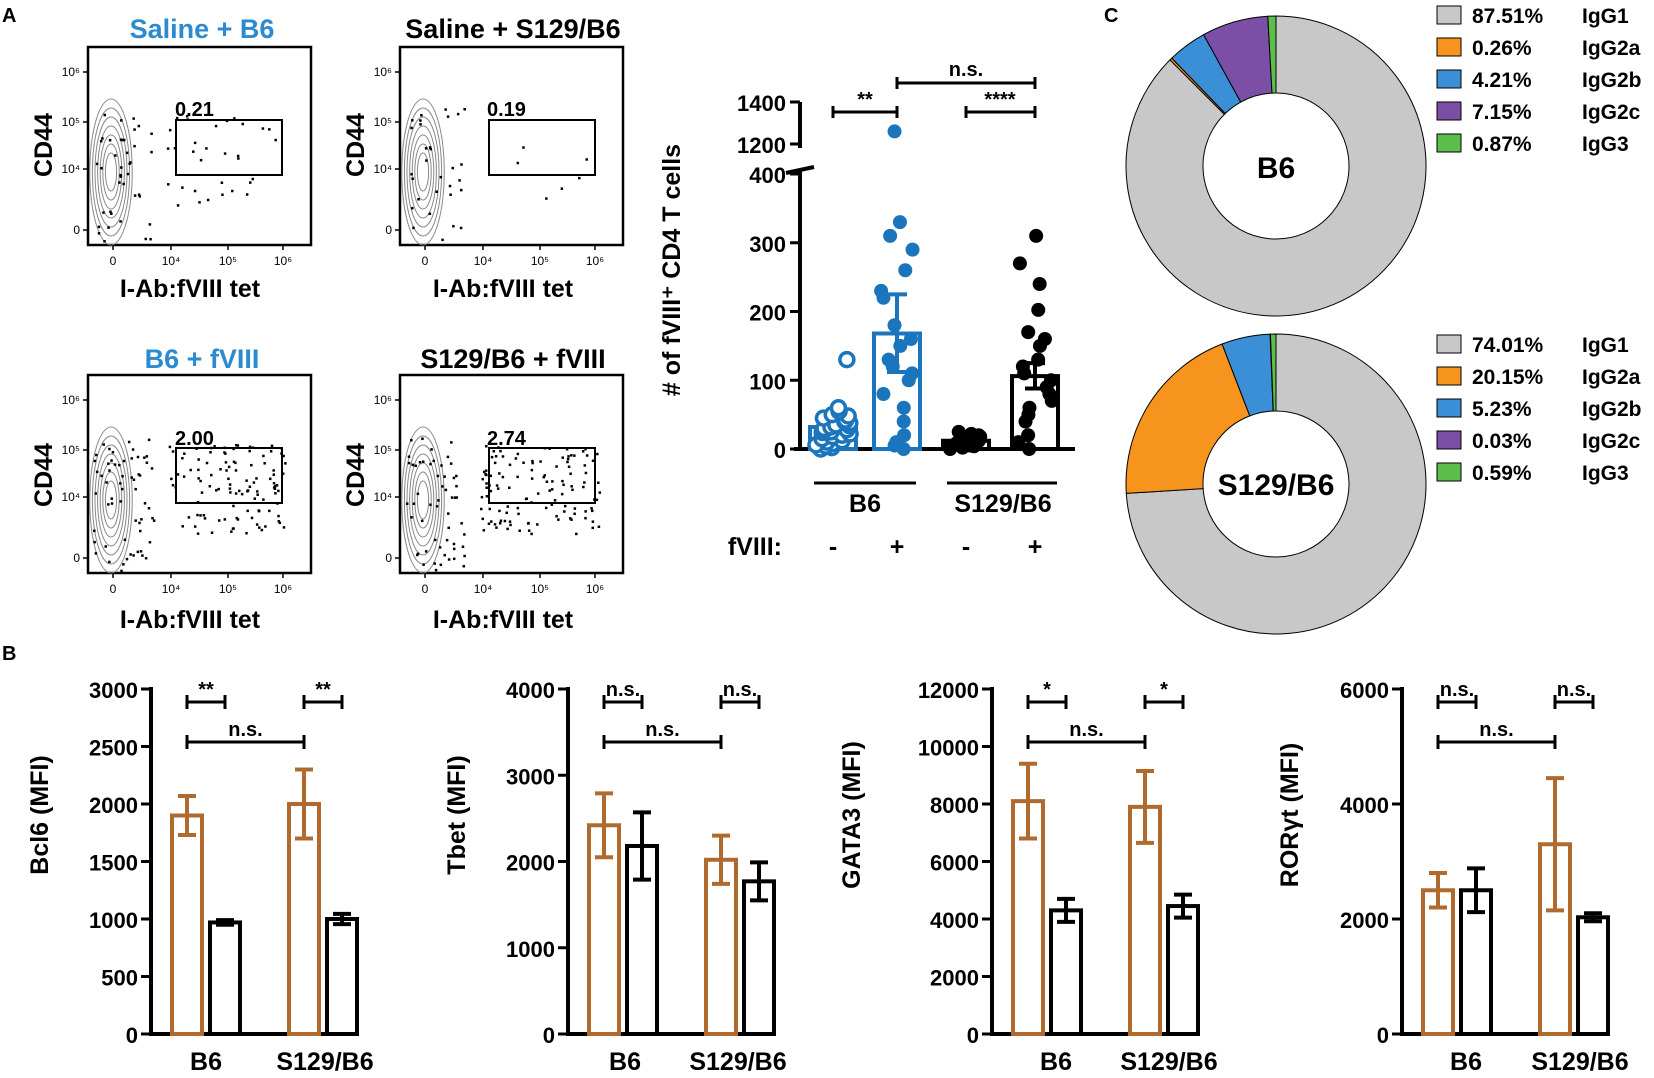 This screenshot has width=1654, height=1078. What do you see at coordinates (540, 589) in the screenshot?
I see `flow-xtick-label-4-2: 10⁵` at bounding box center [540, 589].